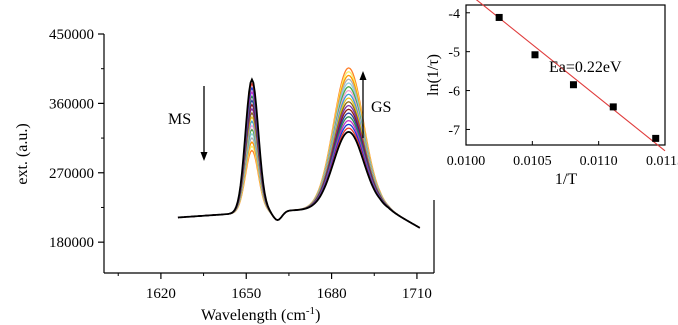  What do you see at coordinates (466, 161) in the screenshot?
I see `inset-x-tick-label: 0.0100` at bounding box center [466, 161].